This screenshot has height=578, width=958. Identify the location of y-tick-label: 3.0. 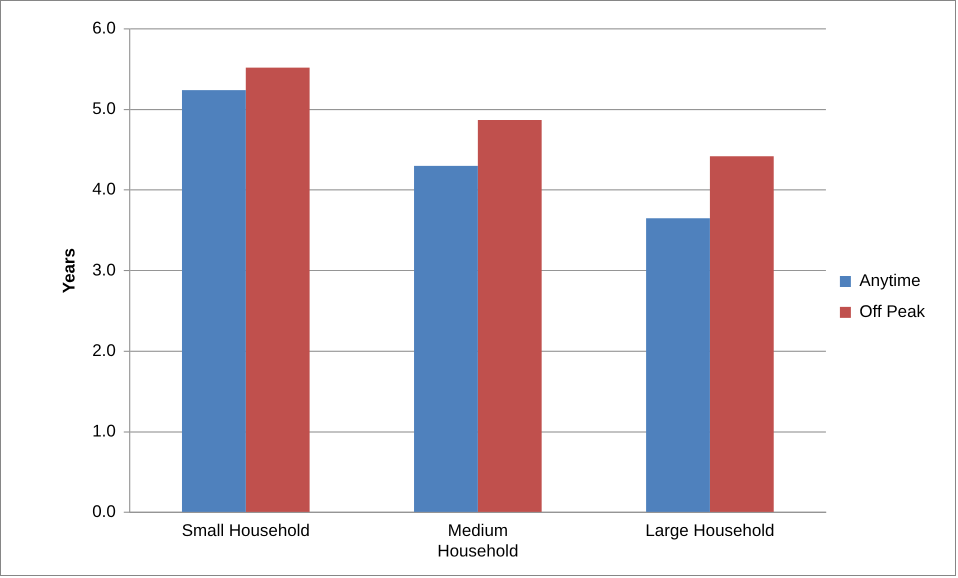
(104, 270).